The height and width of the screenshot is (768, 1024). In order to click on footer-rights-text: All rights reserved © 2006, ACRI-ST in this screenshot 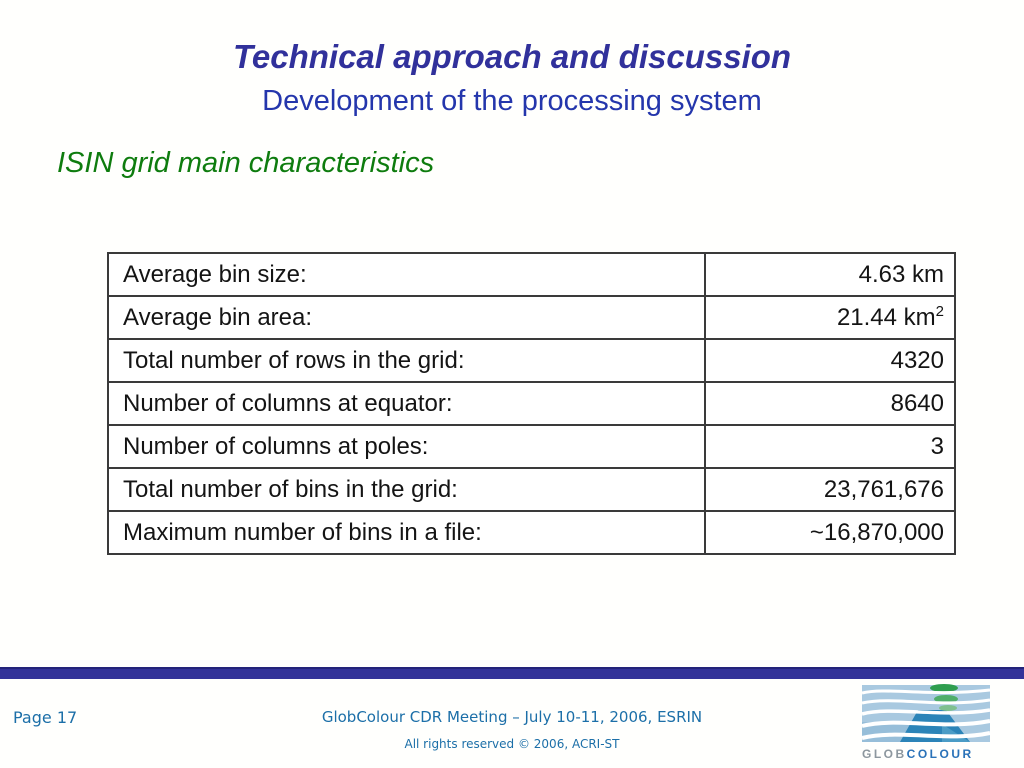, I will do `click(512, 744)`.